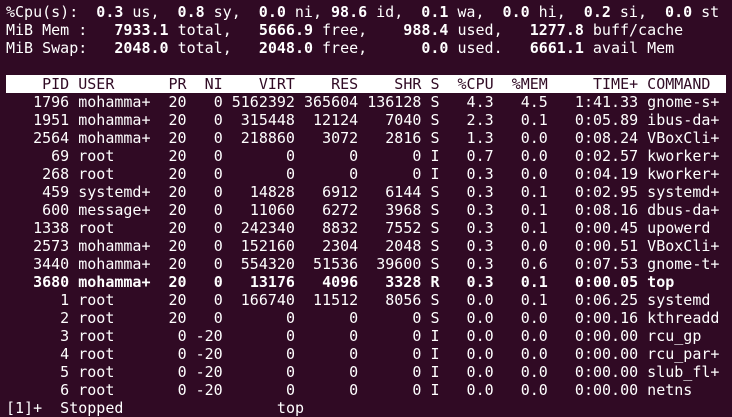 Image resolution: width=732 pixels, height=417 pixels. Describe the element at coordinates (227, 12) in the screenshot. I see `summary-unit: sy,` at that location.